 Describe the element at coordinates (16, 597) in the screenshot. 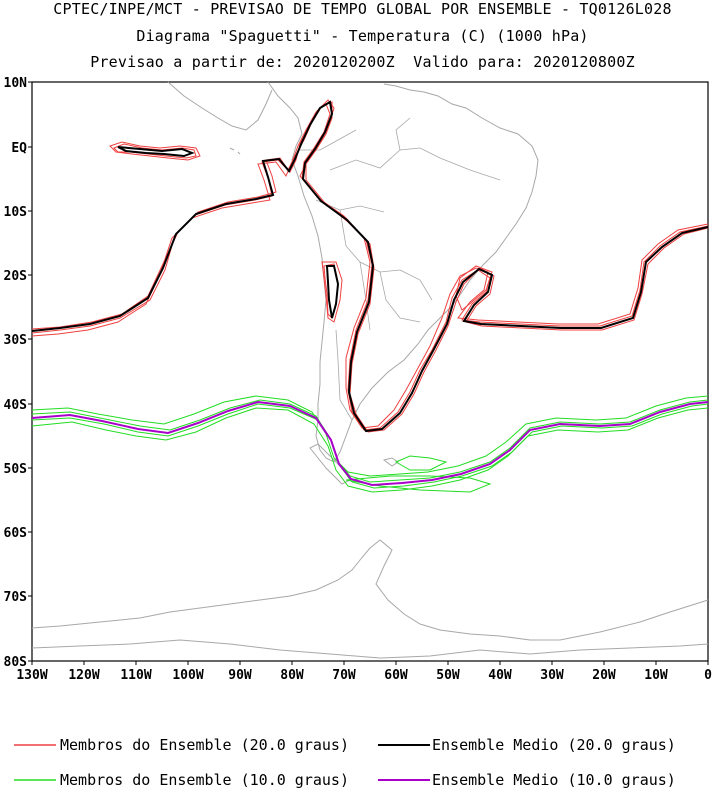

I see `lat-tick-label: 70S` at that location.